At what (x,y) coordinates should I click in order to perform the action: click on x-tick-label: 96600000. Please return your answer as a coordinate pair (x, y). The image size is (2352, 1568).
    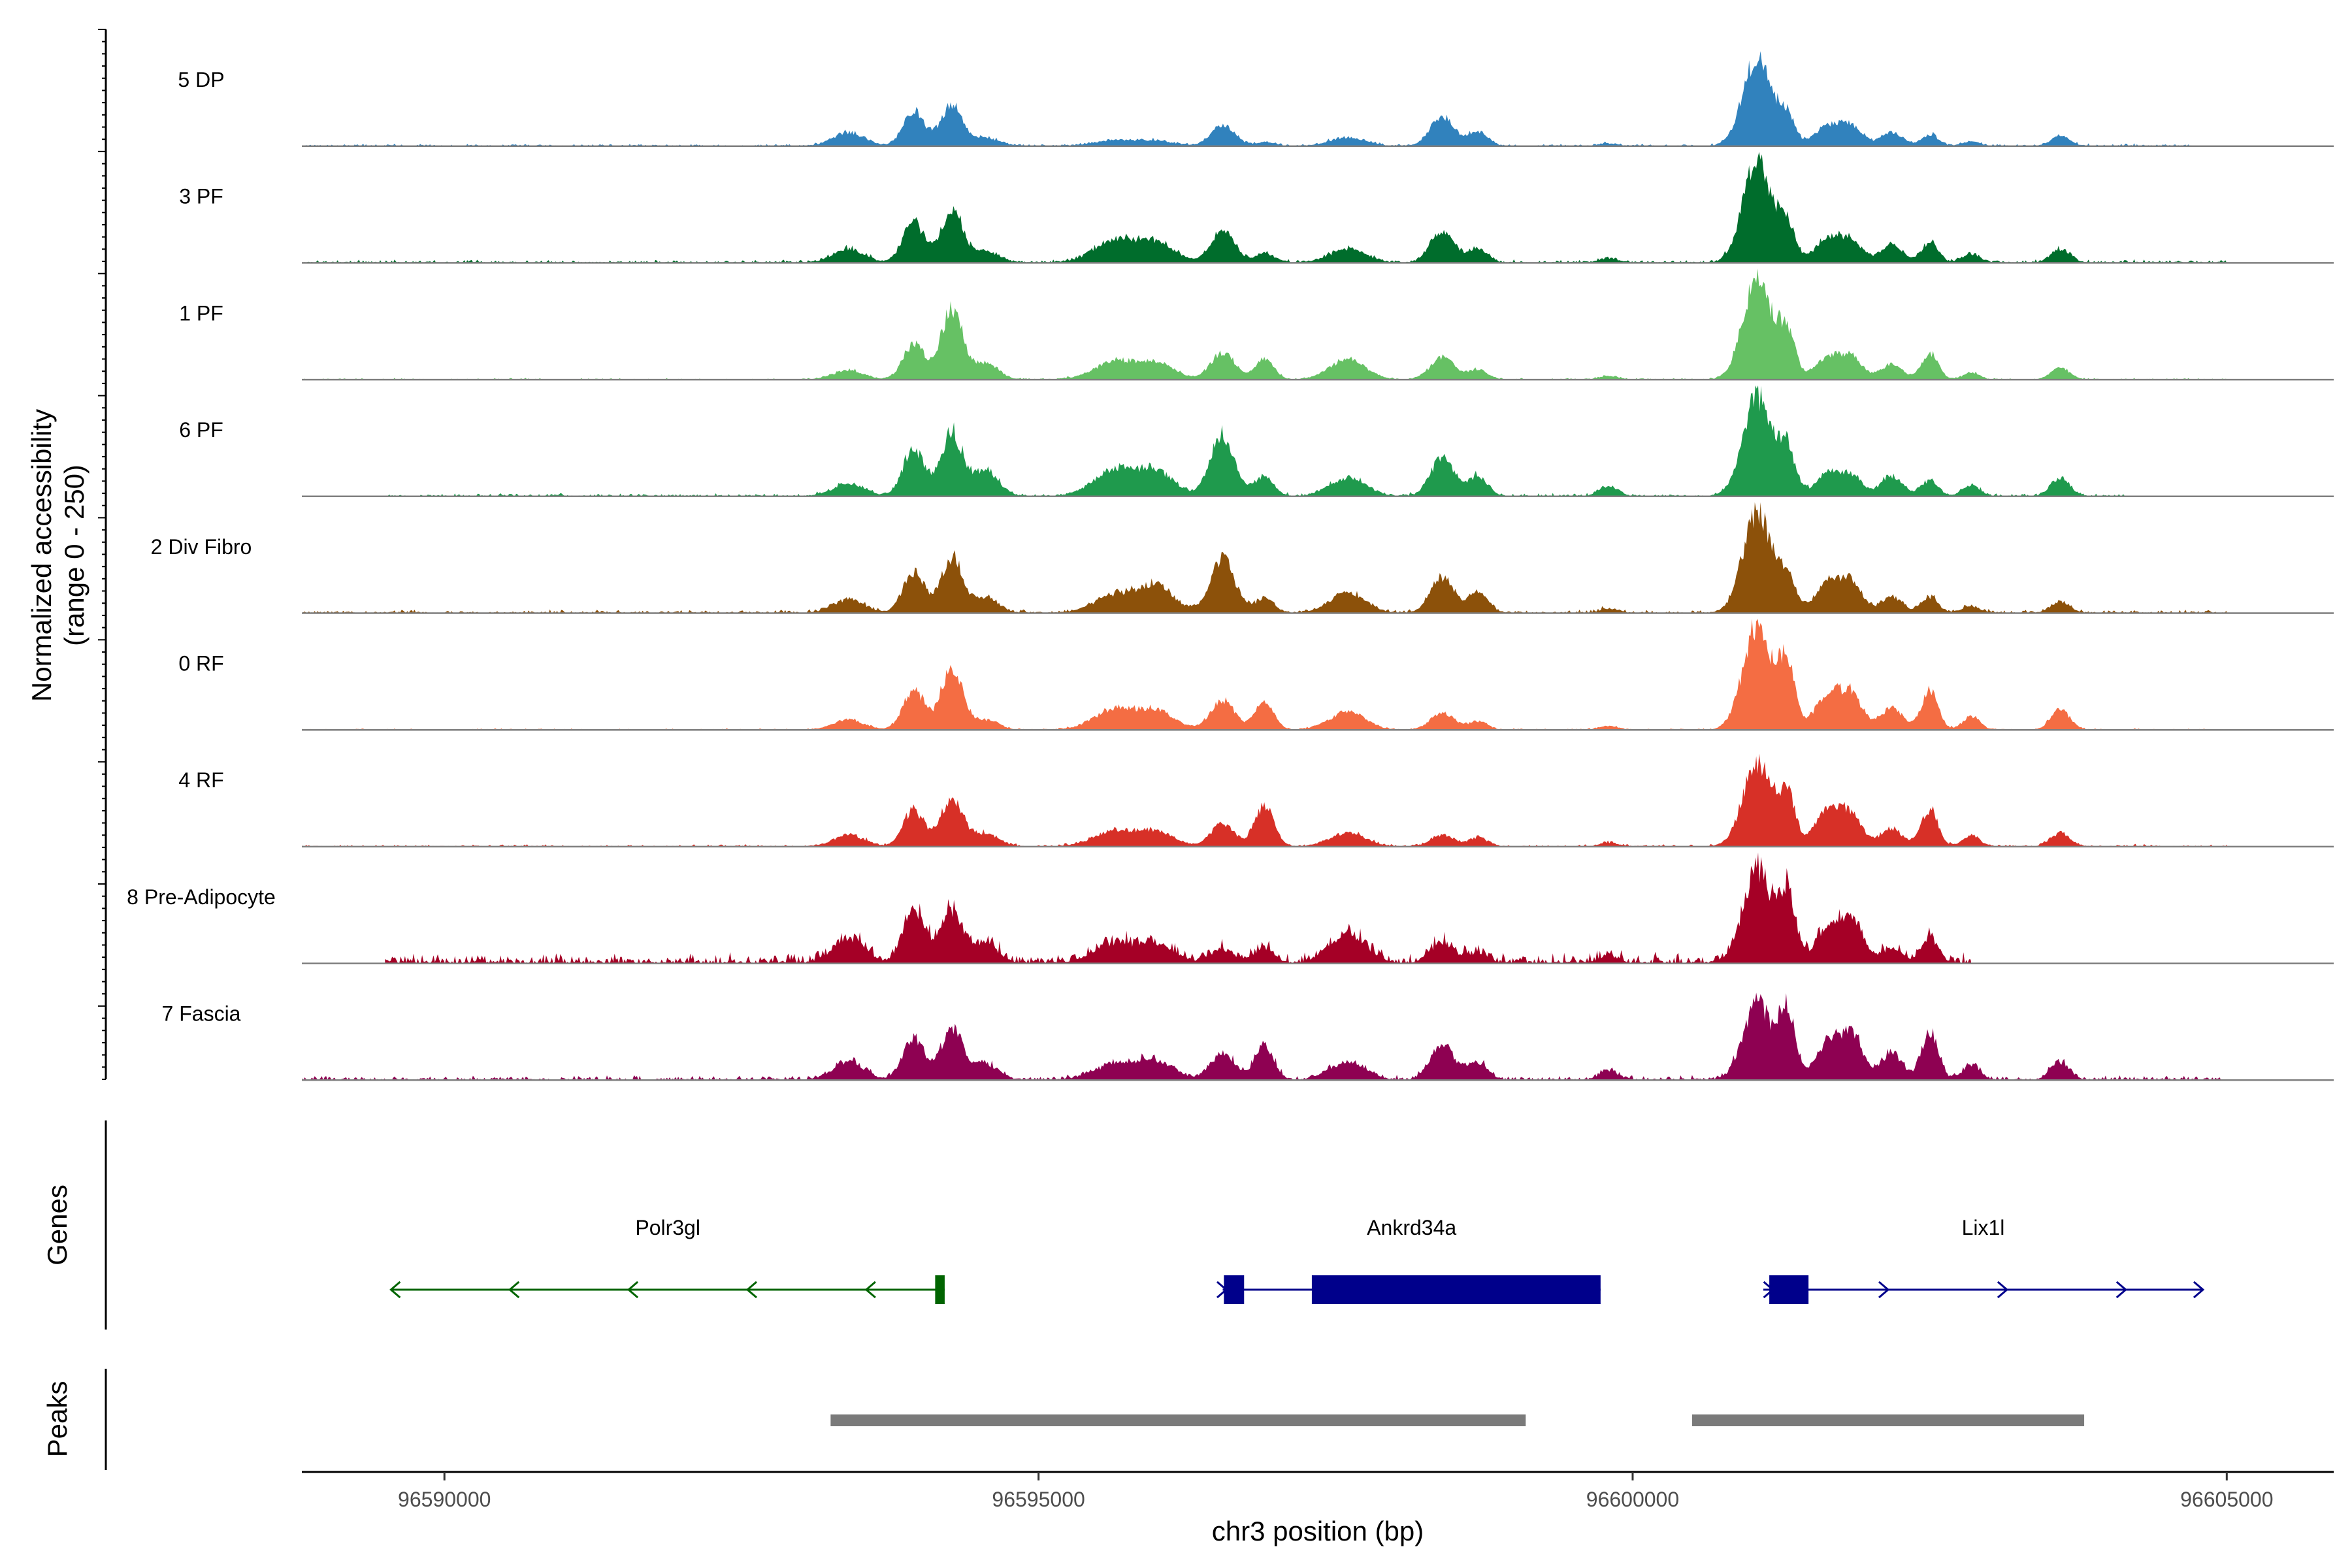
    Looking at the image, I should click on (1632, 1499).